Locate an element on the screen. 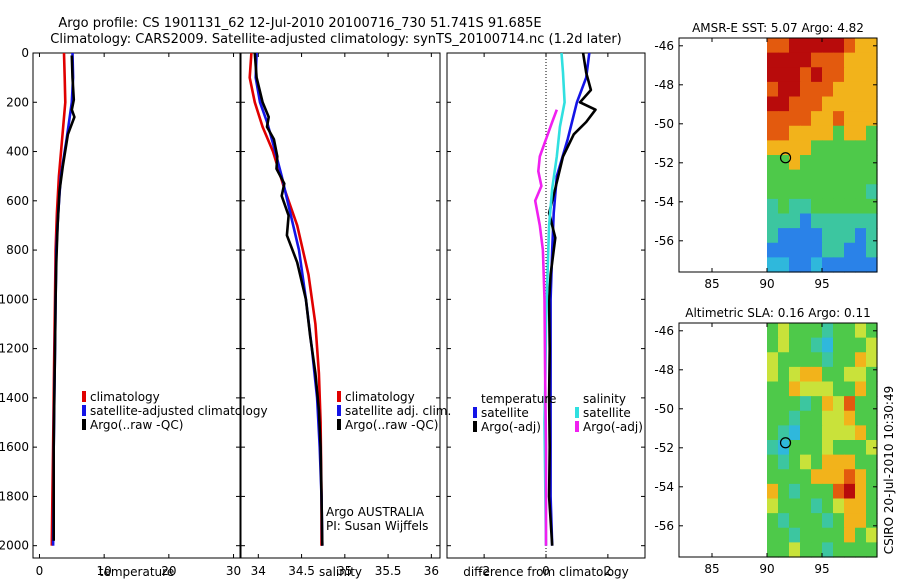 Image resolution: width=900 pixels, height=584 pixels. difference-xtick-label: 0 is located at coordinates (546, 571).